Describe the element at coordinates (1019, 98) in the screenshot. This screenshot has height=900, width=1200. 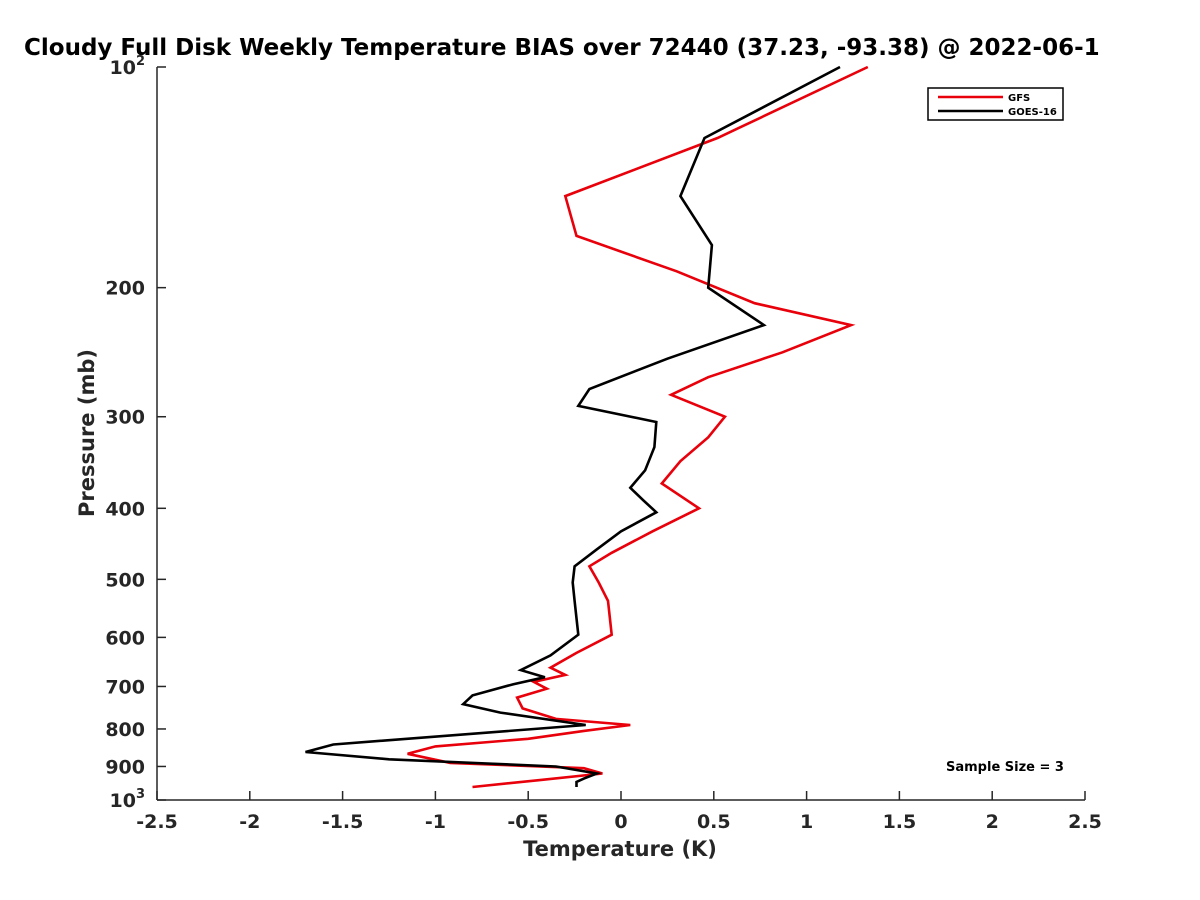
I see `legend-label-gfs: GFS` at that location.